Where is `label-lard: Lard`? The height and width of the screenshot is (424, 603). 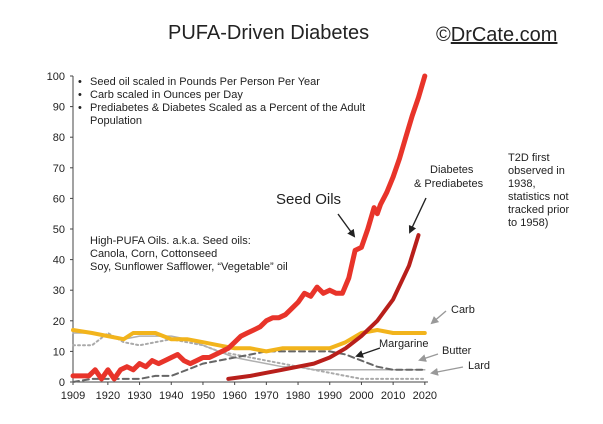
label-lard: Lard is located at coordinates (479, 366).